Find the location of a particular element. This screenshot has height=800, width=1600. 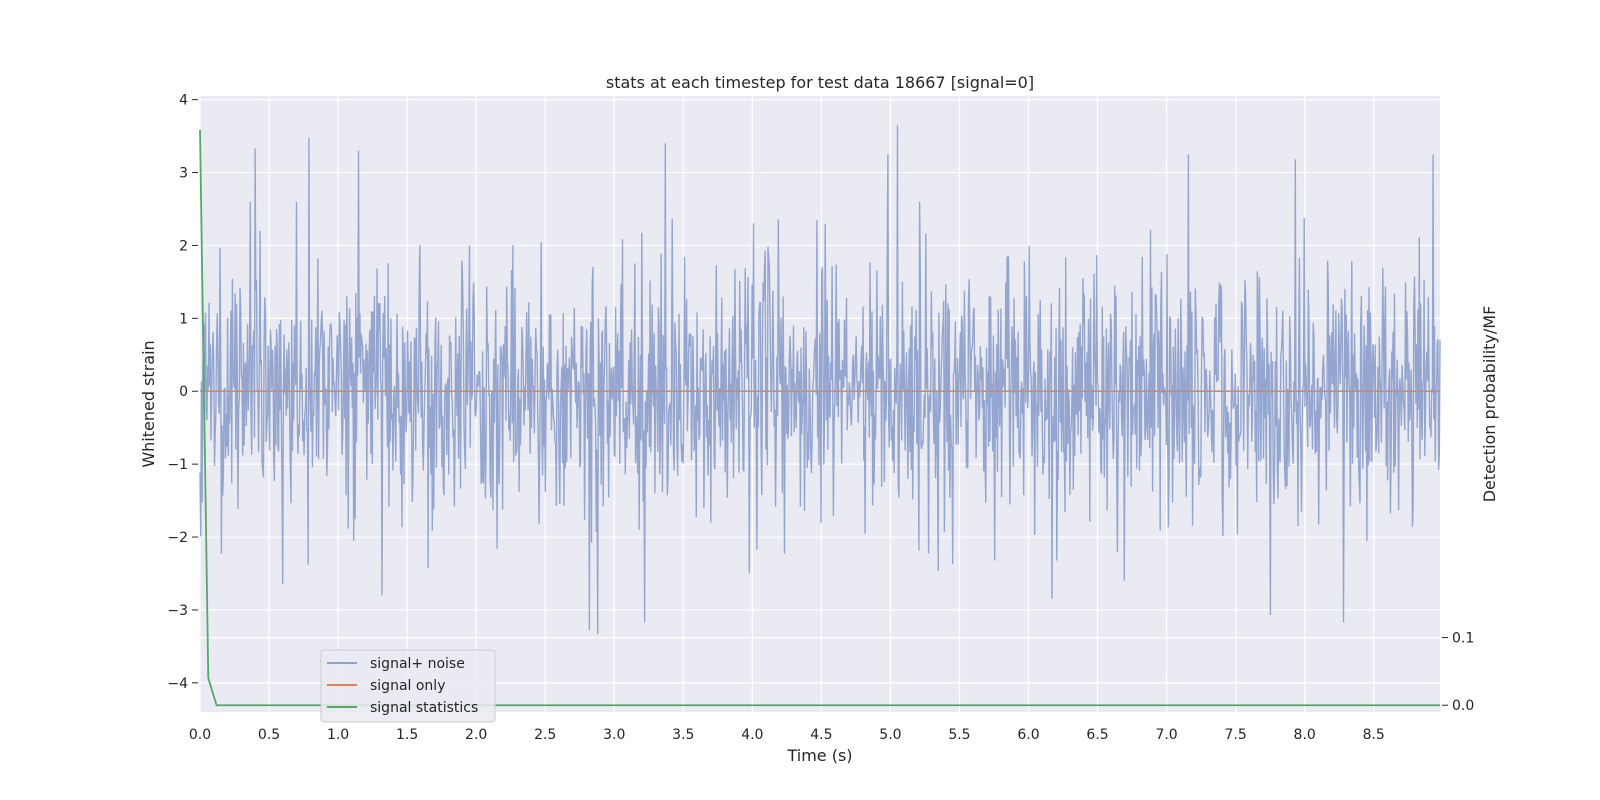

x-tick-label: 4.0 is located at coordinates (752, 735).